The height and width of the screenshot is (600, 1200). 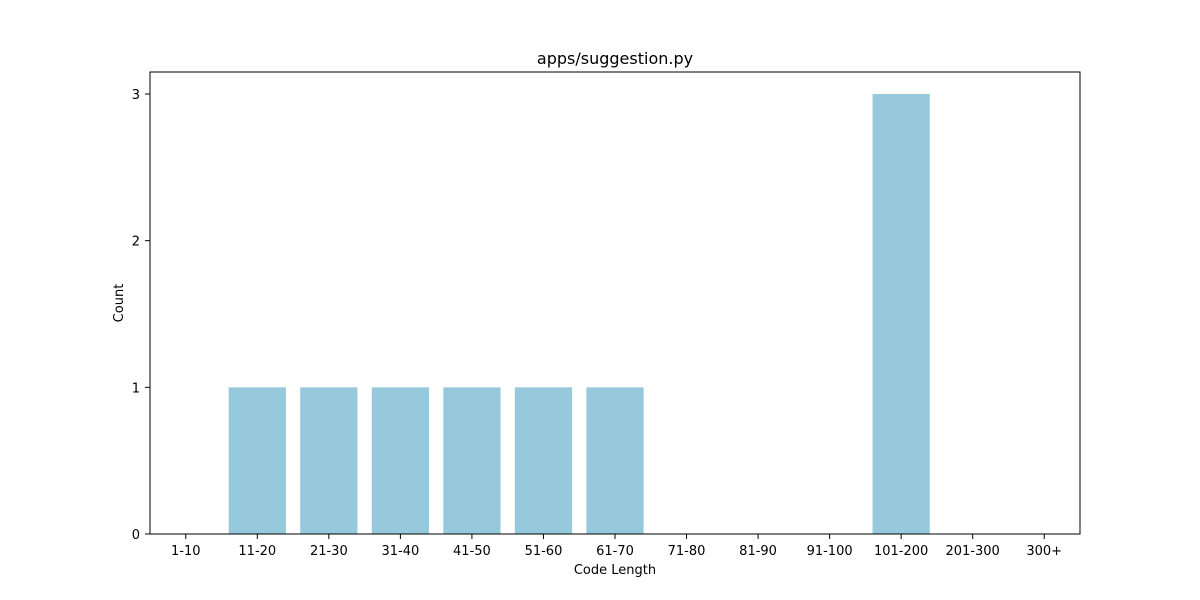 I want to click on y-tick-label: 2, so click(x=136, y=242).